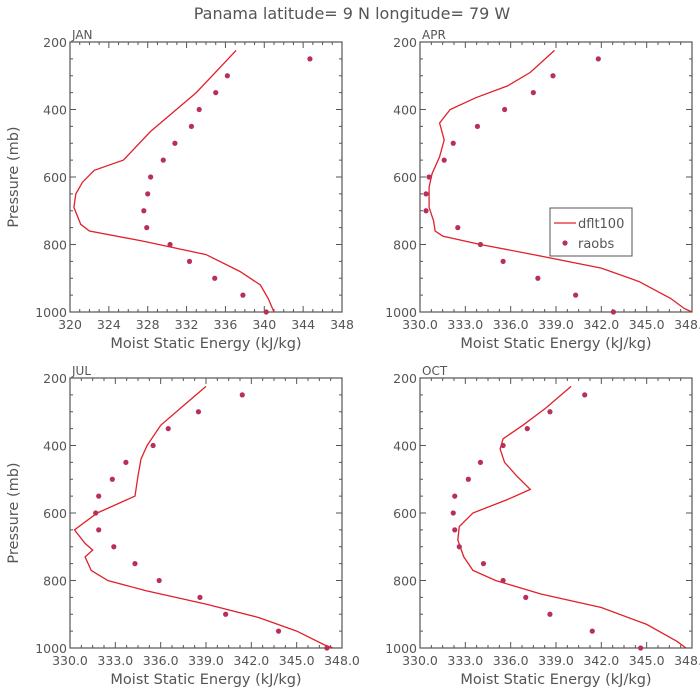  What do you see at coordinates (225, 324) in the screenshot?
I see `x-tick-label: 336` at bounding box center [225, 324].